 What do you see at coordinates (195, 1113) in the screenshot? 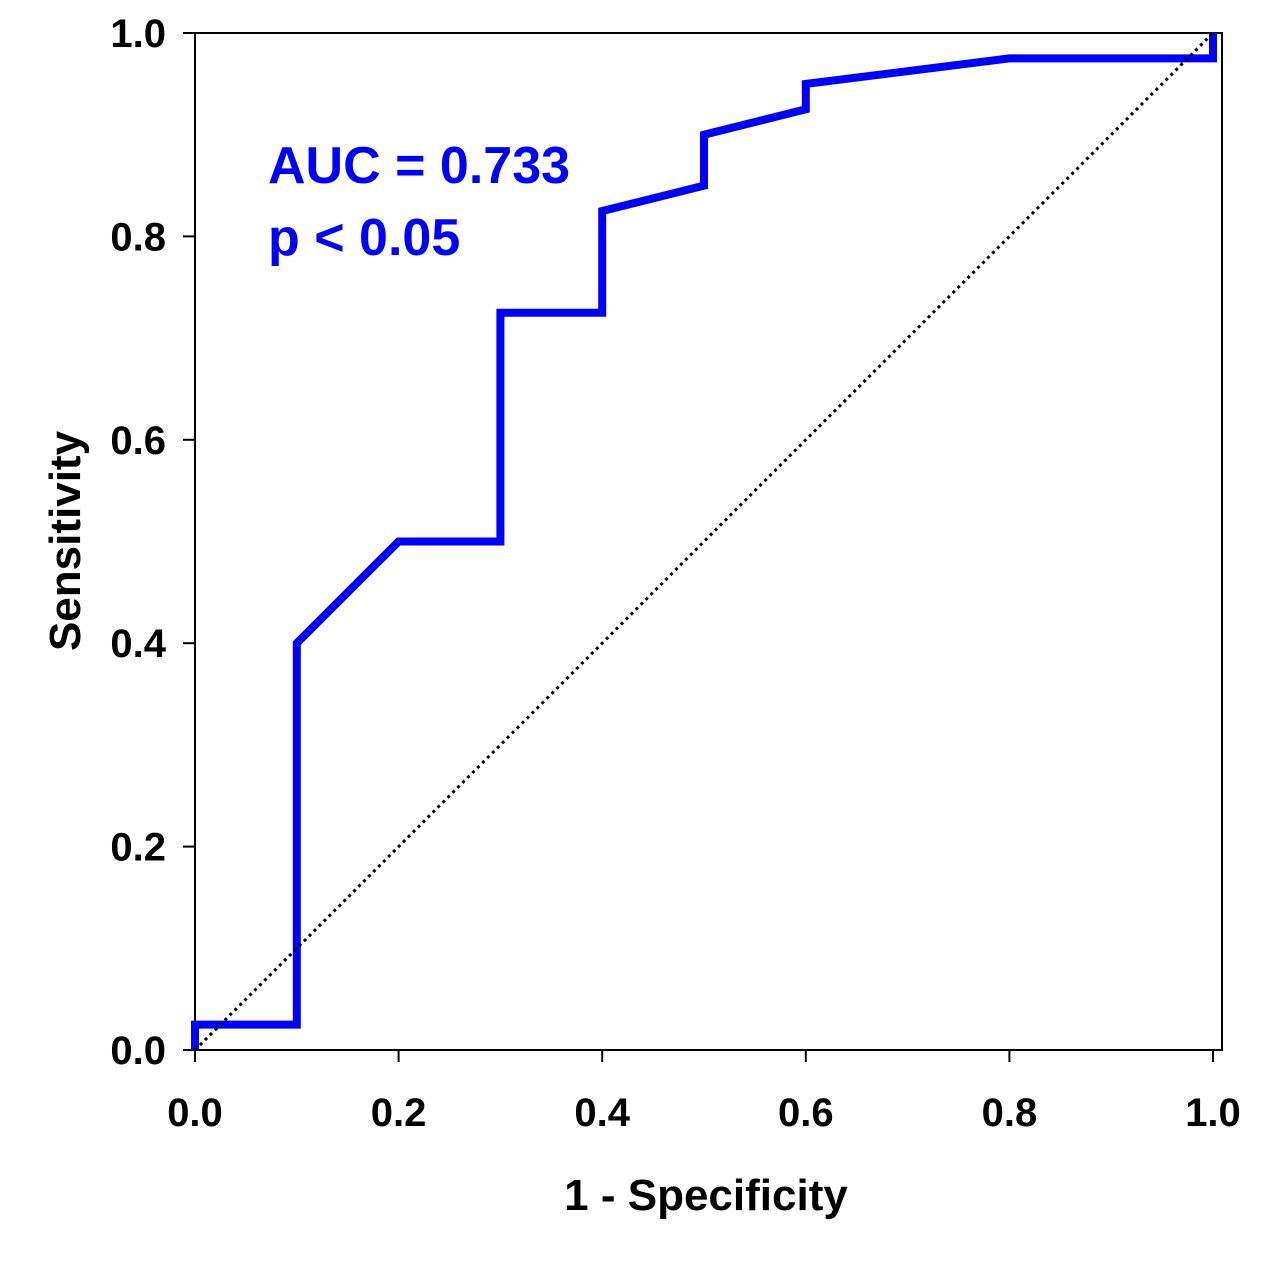
I see `x-tick-label: 0.0` at bounding box center [195, 1113].